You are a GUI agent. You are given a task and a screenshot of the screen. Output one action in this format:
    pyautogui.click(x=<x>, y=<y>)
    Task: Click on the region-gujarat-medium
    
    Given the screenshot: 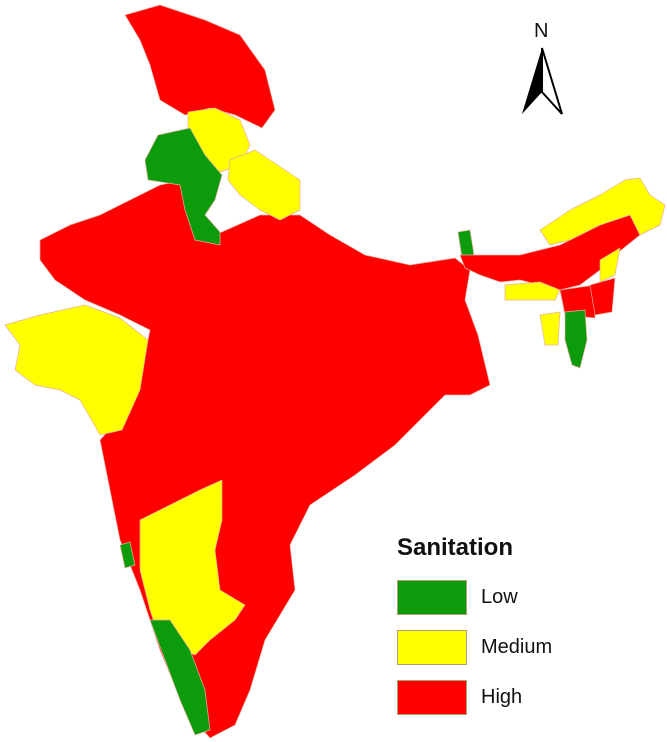 What is the action you would take?
    pyautogui.click(x=76, y=370)
    